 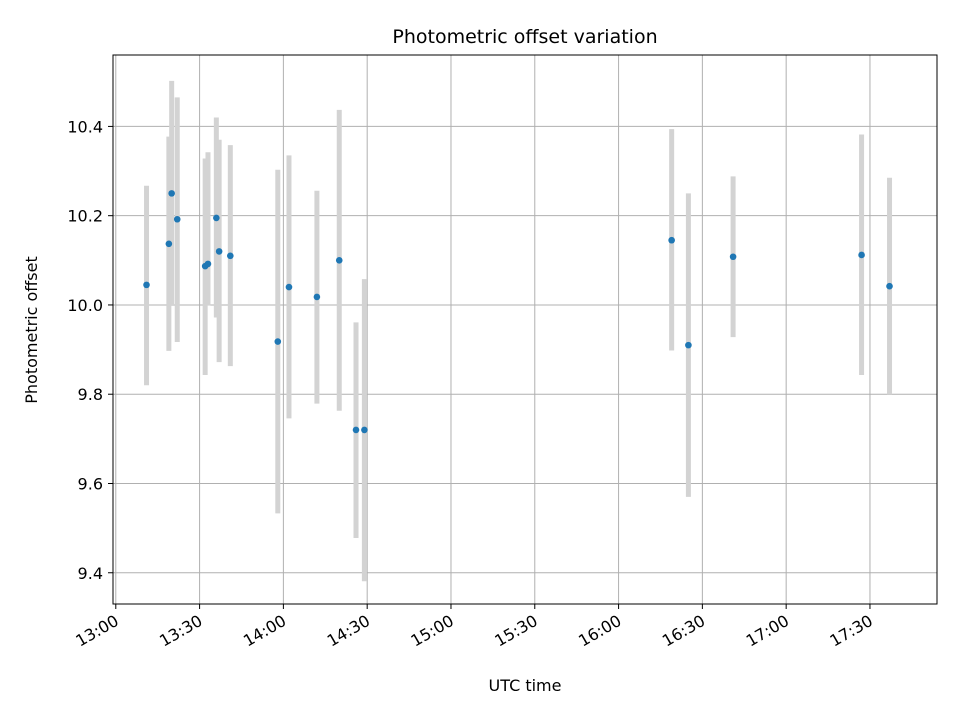 I want to click on x-tick-label: 17:00, so click(x=767, y=631).